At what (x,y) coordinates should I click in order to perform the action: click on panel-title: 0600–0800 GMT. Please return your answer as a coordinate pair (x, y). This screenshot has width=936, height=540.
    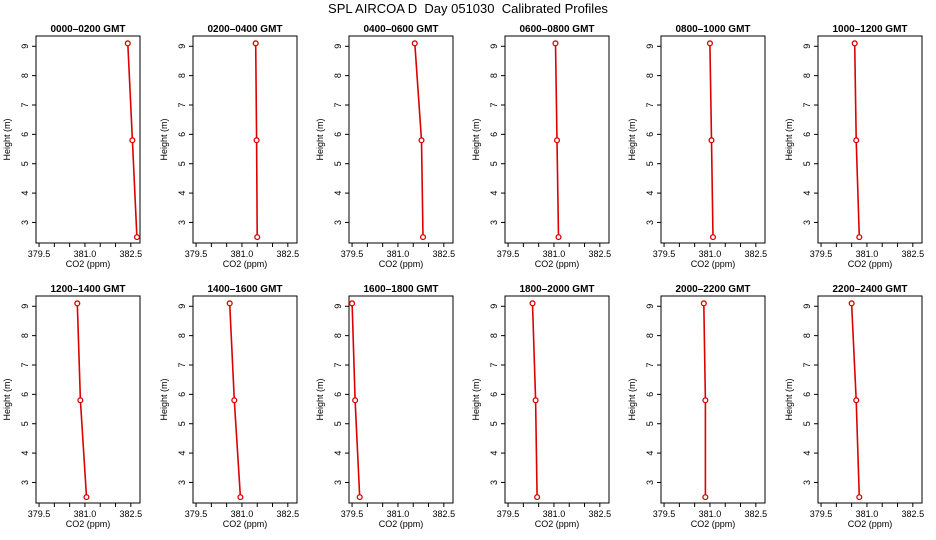
    Looking at the image, I should click on (556, 29).